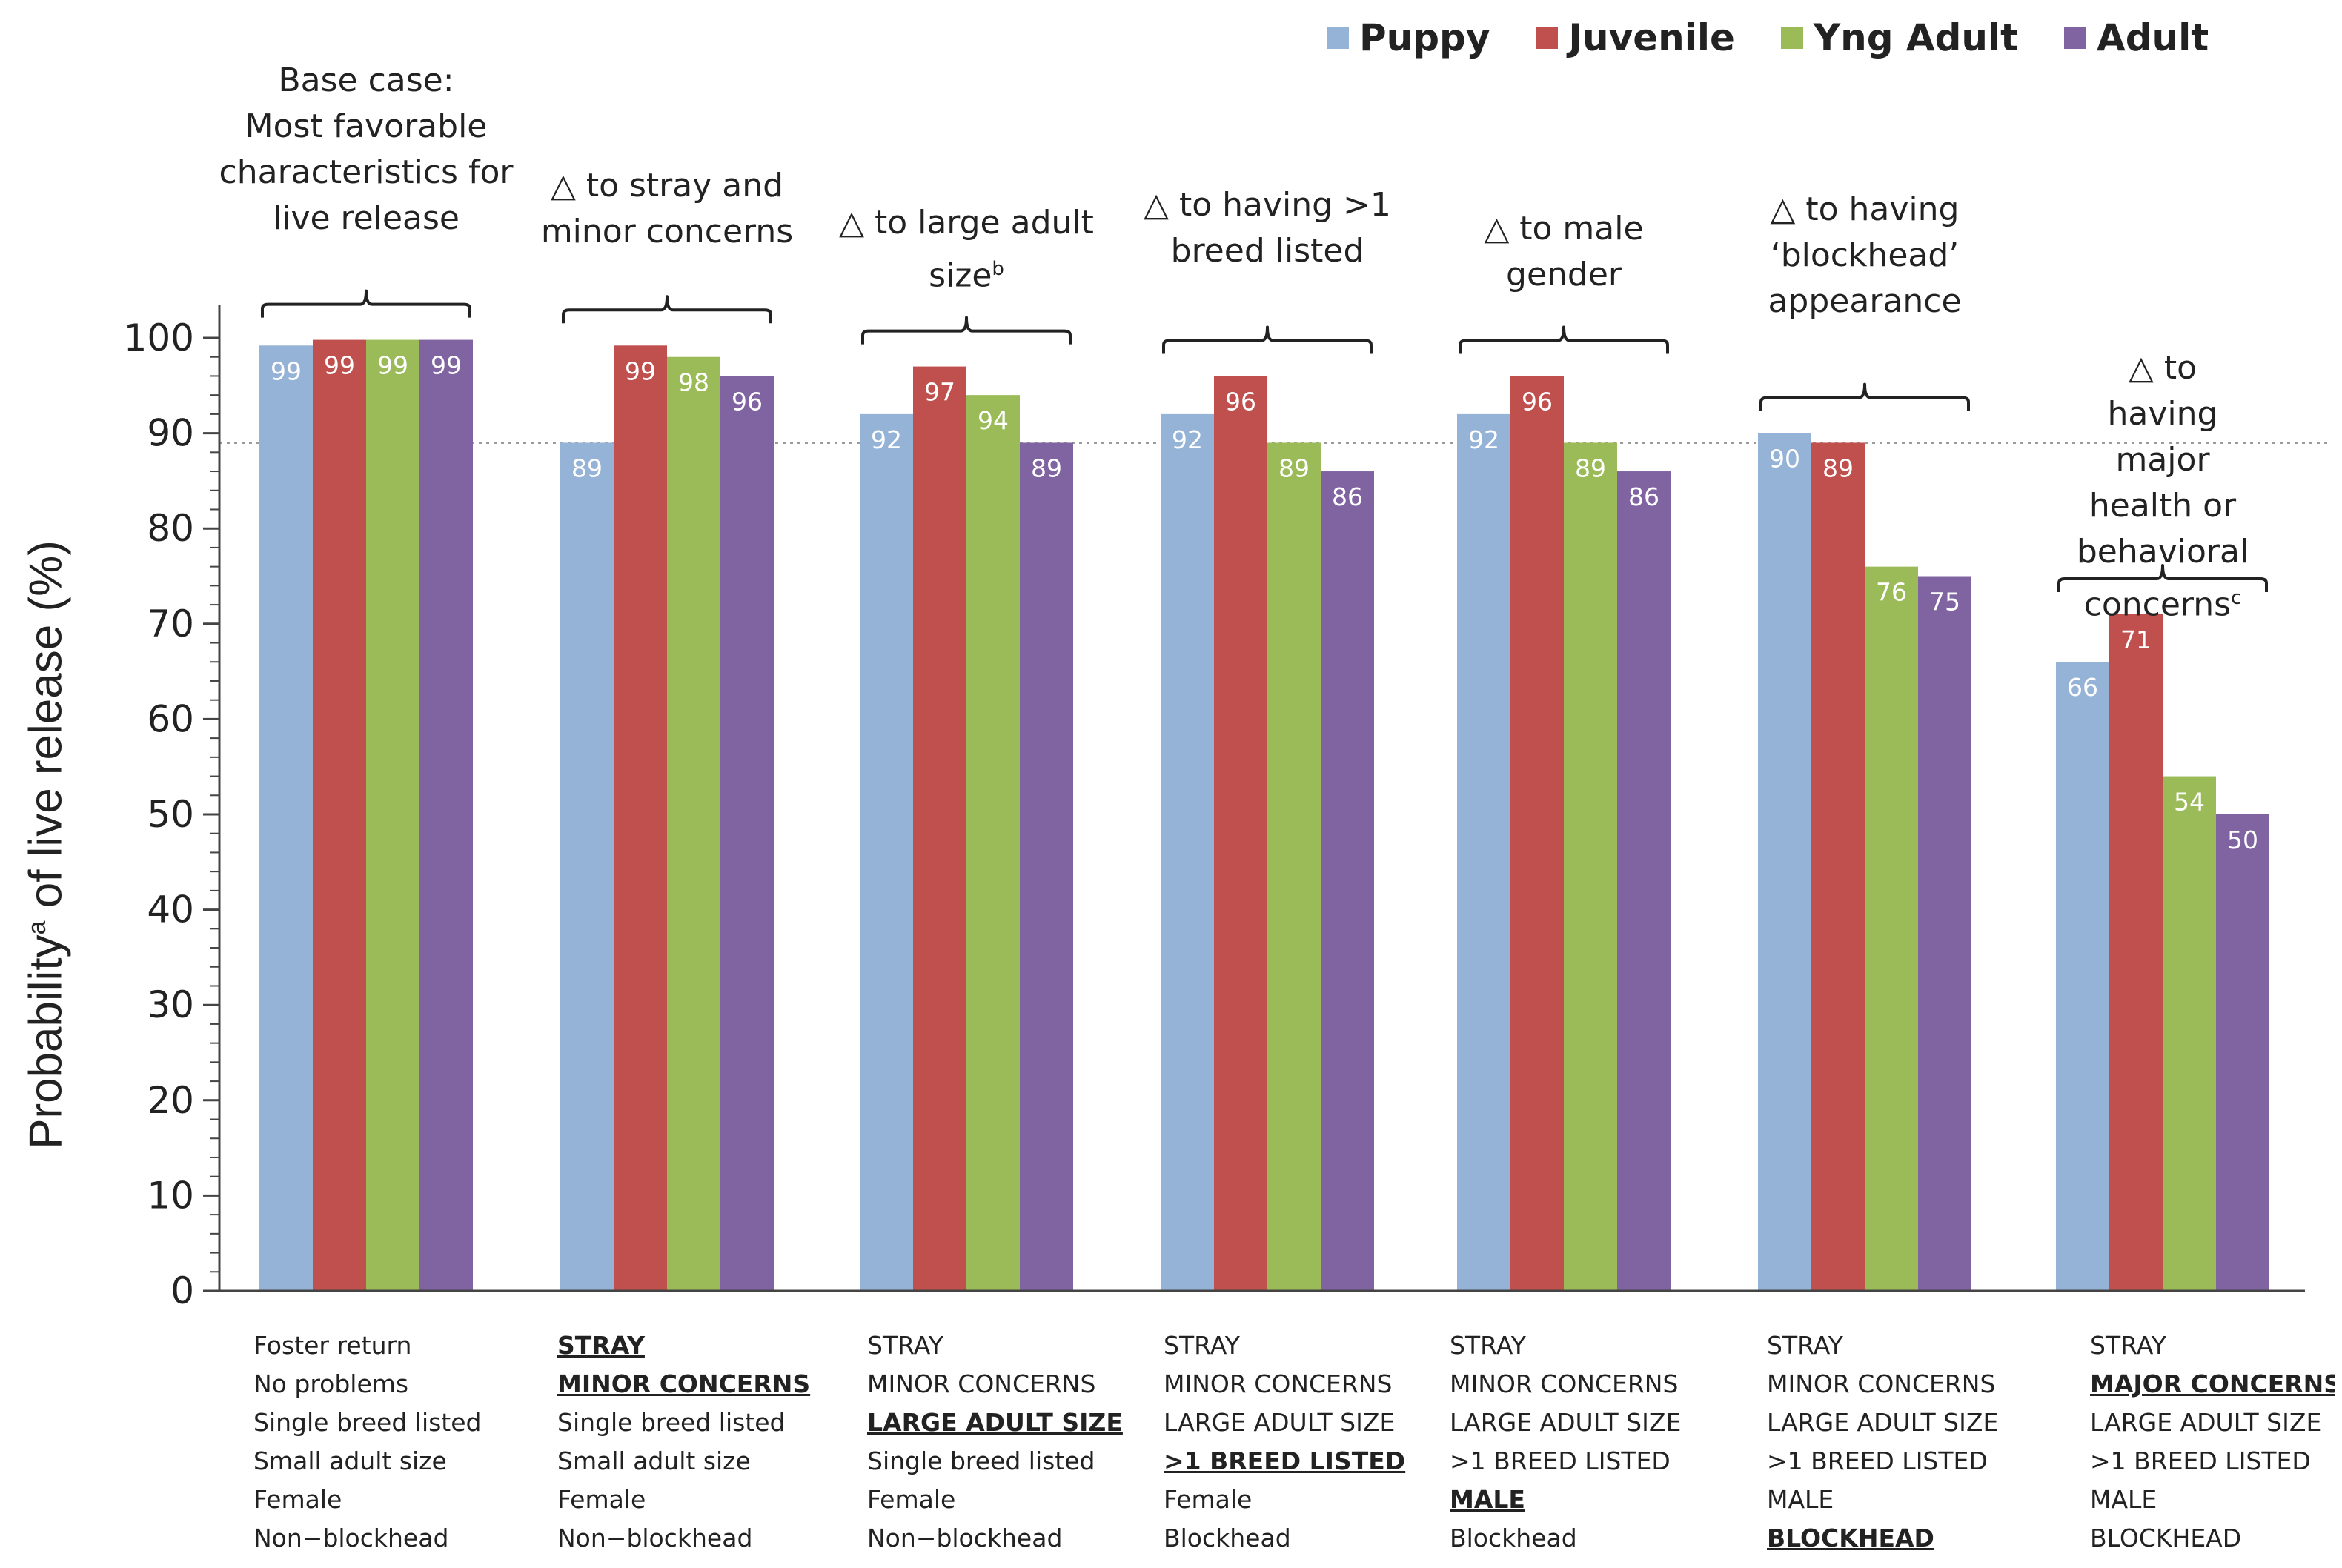  What do you see at coordinates (2082, 687) in the screenshot?
I see `bar-value-label: 66` at bounding box center [2082, 687].